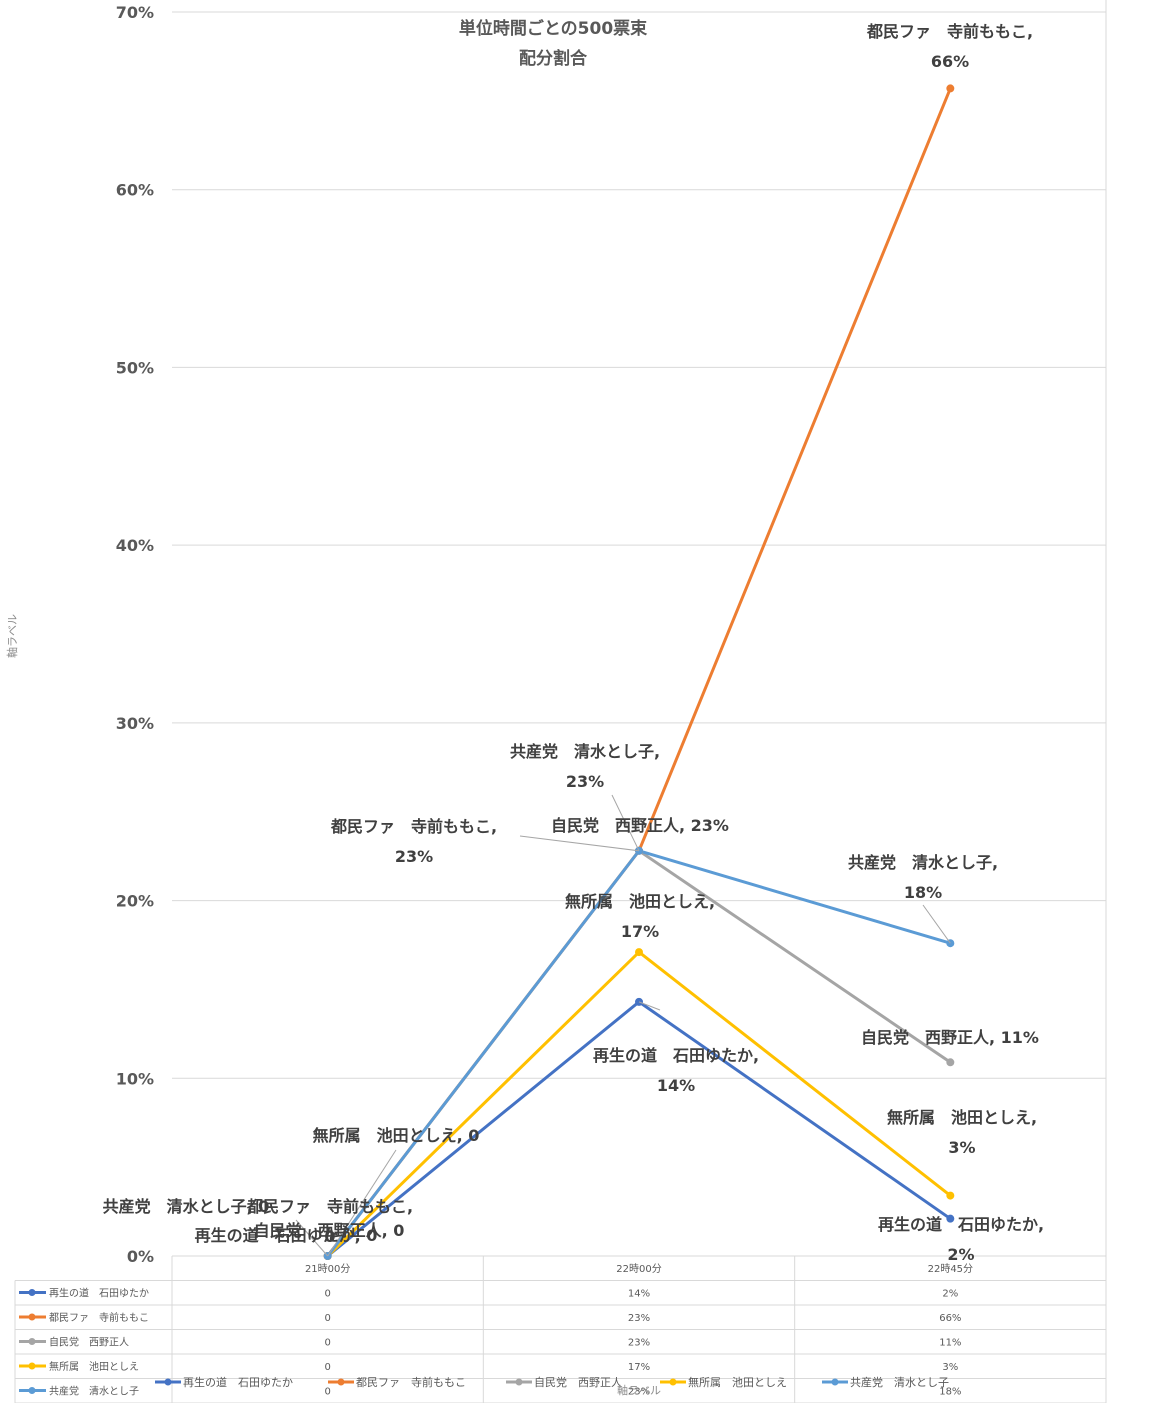  Describe the element at coordinates (923, 877) in the screenshot. I see `data-label: 共産党 清水とし子, 18%` at that location.